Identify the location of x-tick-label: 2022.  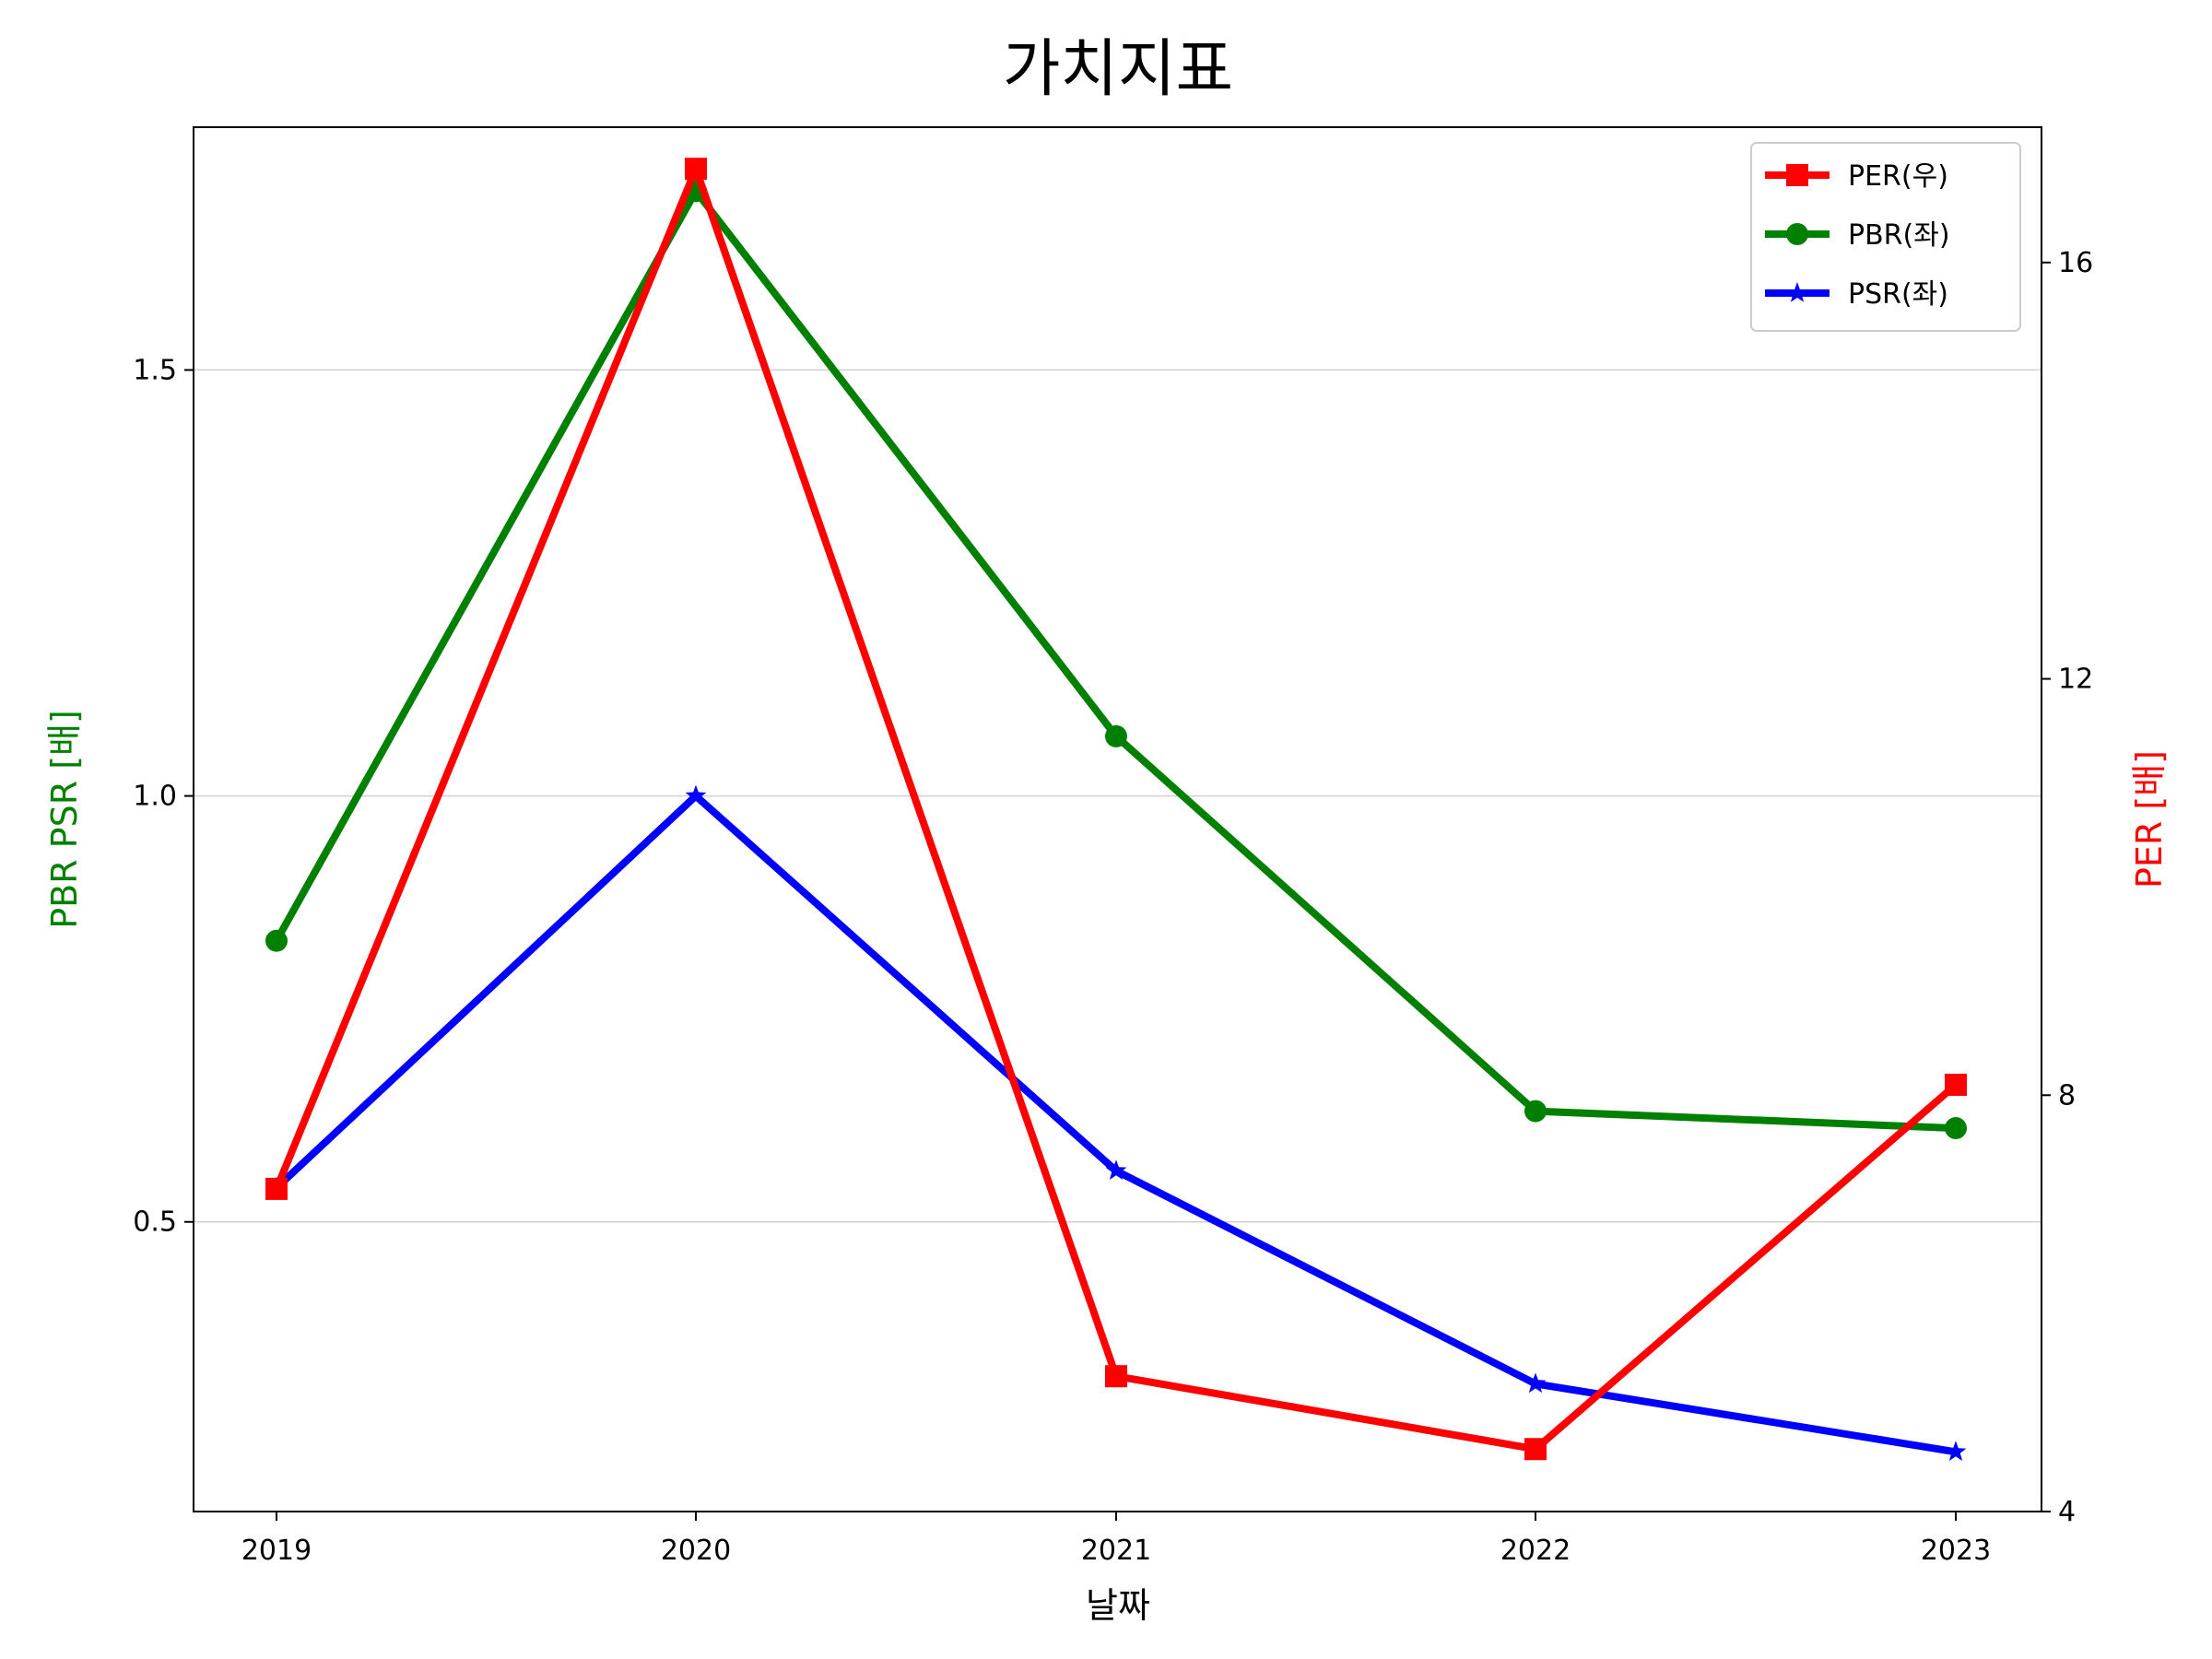
(1535, 1551).